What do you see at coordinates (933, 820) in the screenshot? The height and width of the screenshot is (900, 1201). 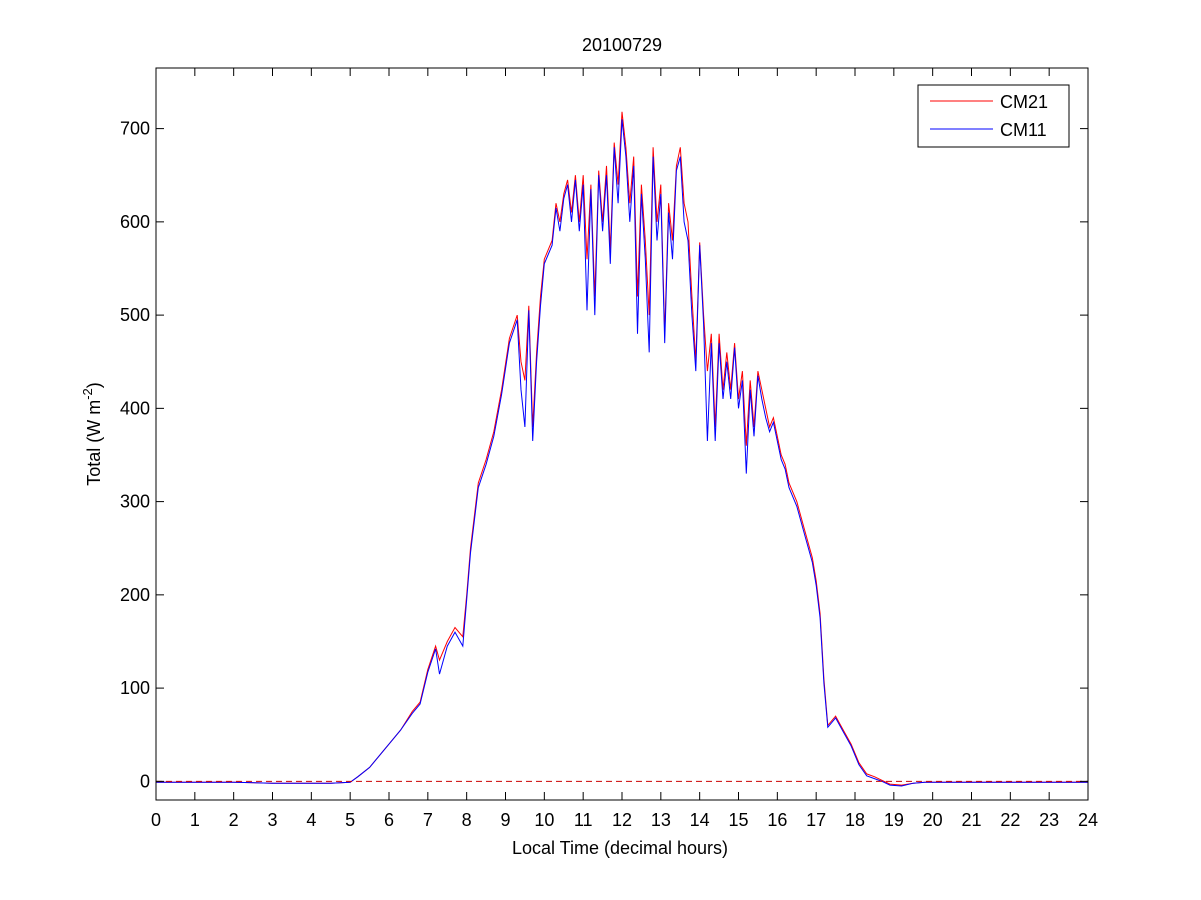 I see `x-tick-label: 20` at bounding box center [933, 820].